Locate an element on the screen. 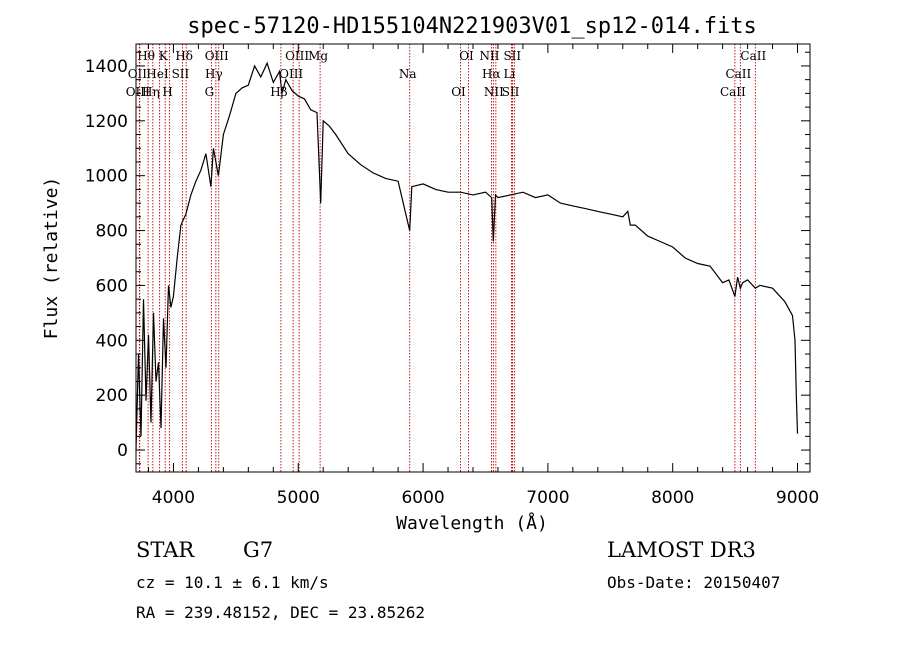 The height and width of the screenshot is (649, 900). line-marker-label: Mg is located at coordinates (318, 56).